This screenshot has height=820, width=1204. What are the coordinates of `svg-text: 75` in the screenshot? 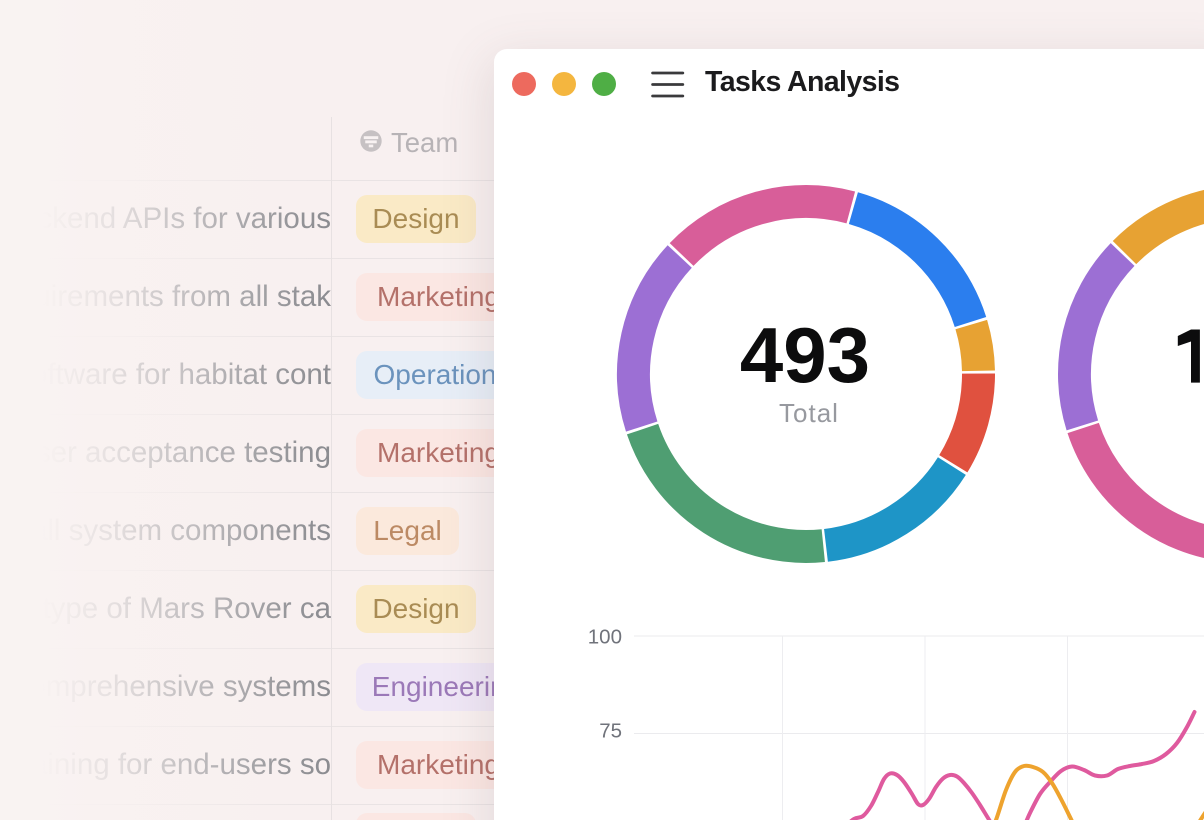 It's located at (610, 731).